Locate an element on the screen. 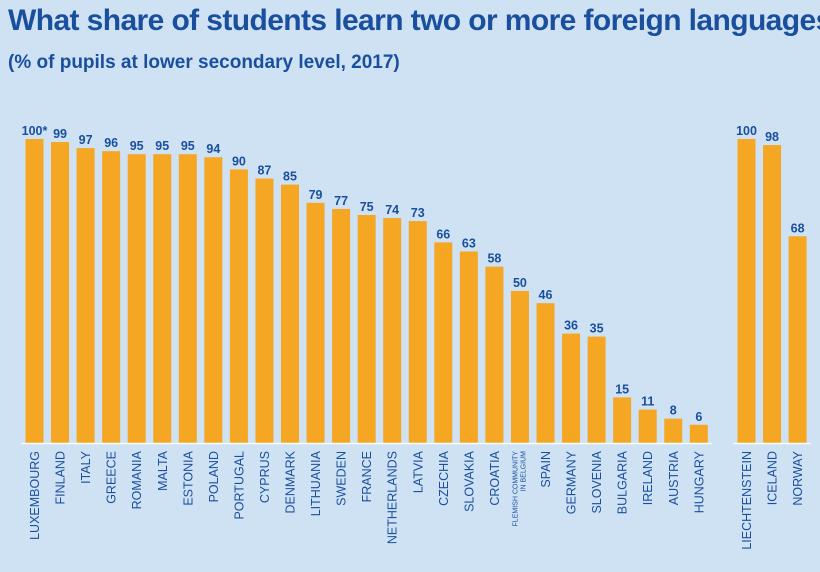 The width and height of the screenshot is (820, 572). data-label: 50 is located at coordinates (520, 283).